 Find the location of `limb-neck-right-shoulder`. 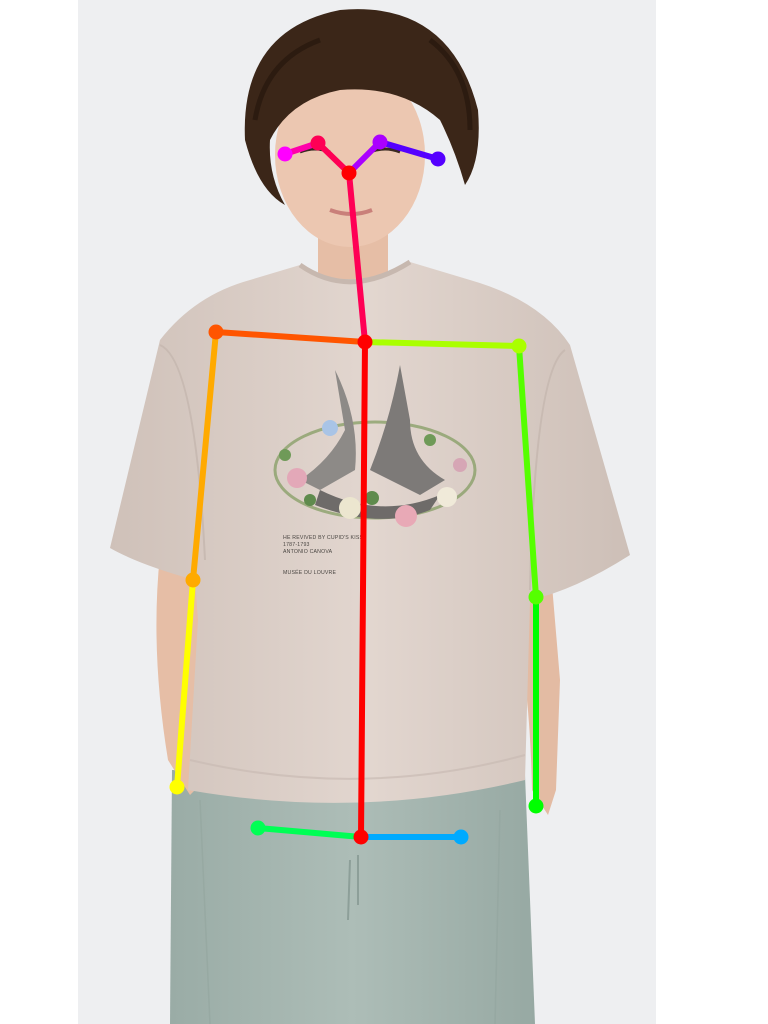

limb-neck-right-shoulder is located at coordinates (290, 337).